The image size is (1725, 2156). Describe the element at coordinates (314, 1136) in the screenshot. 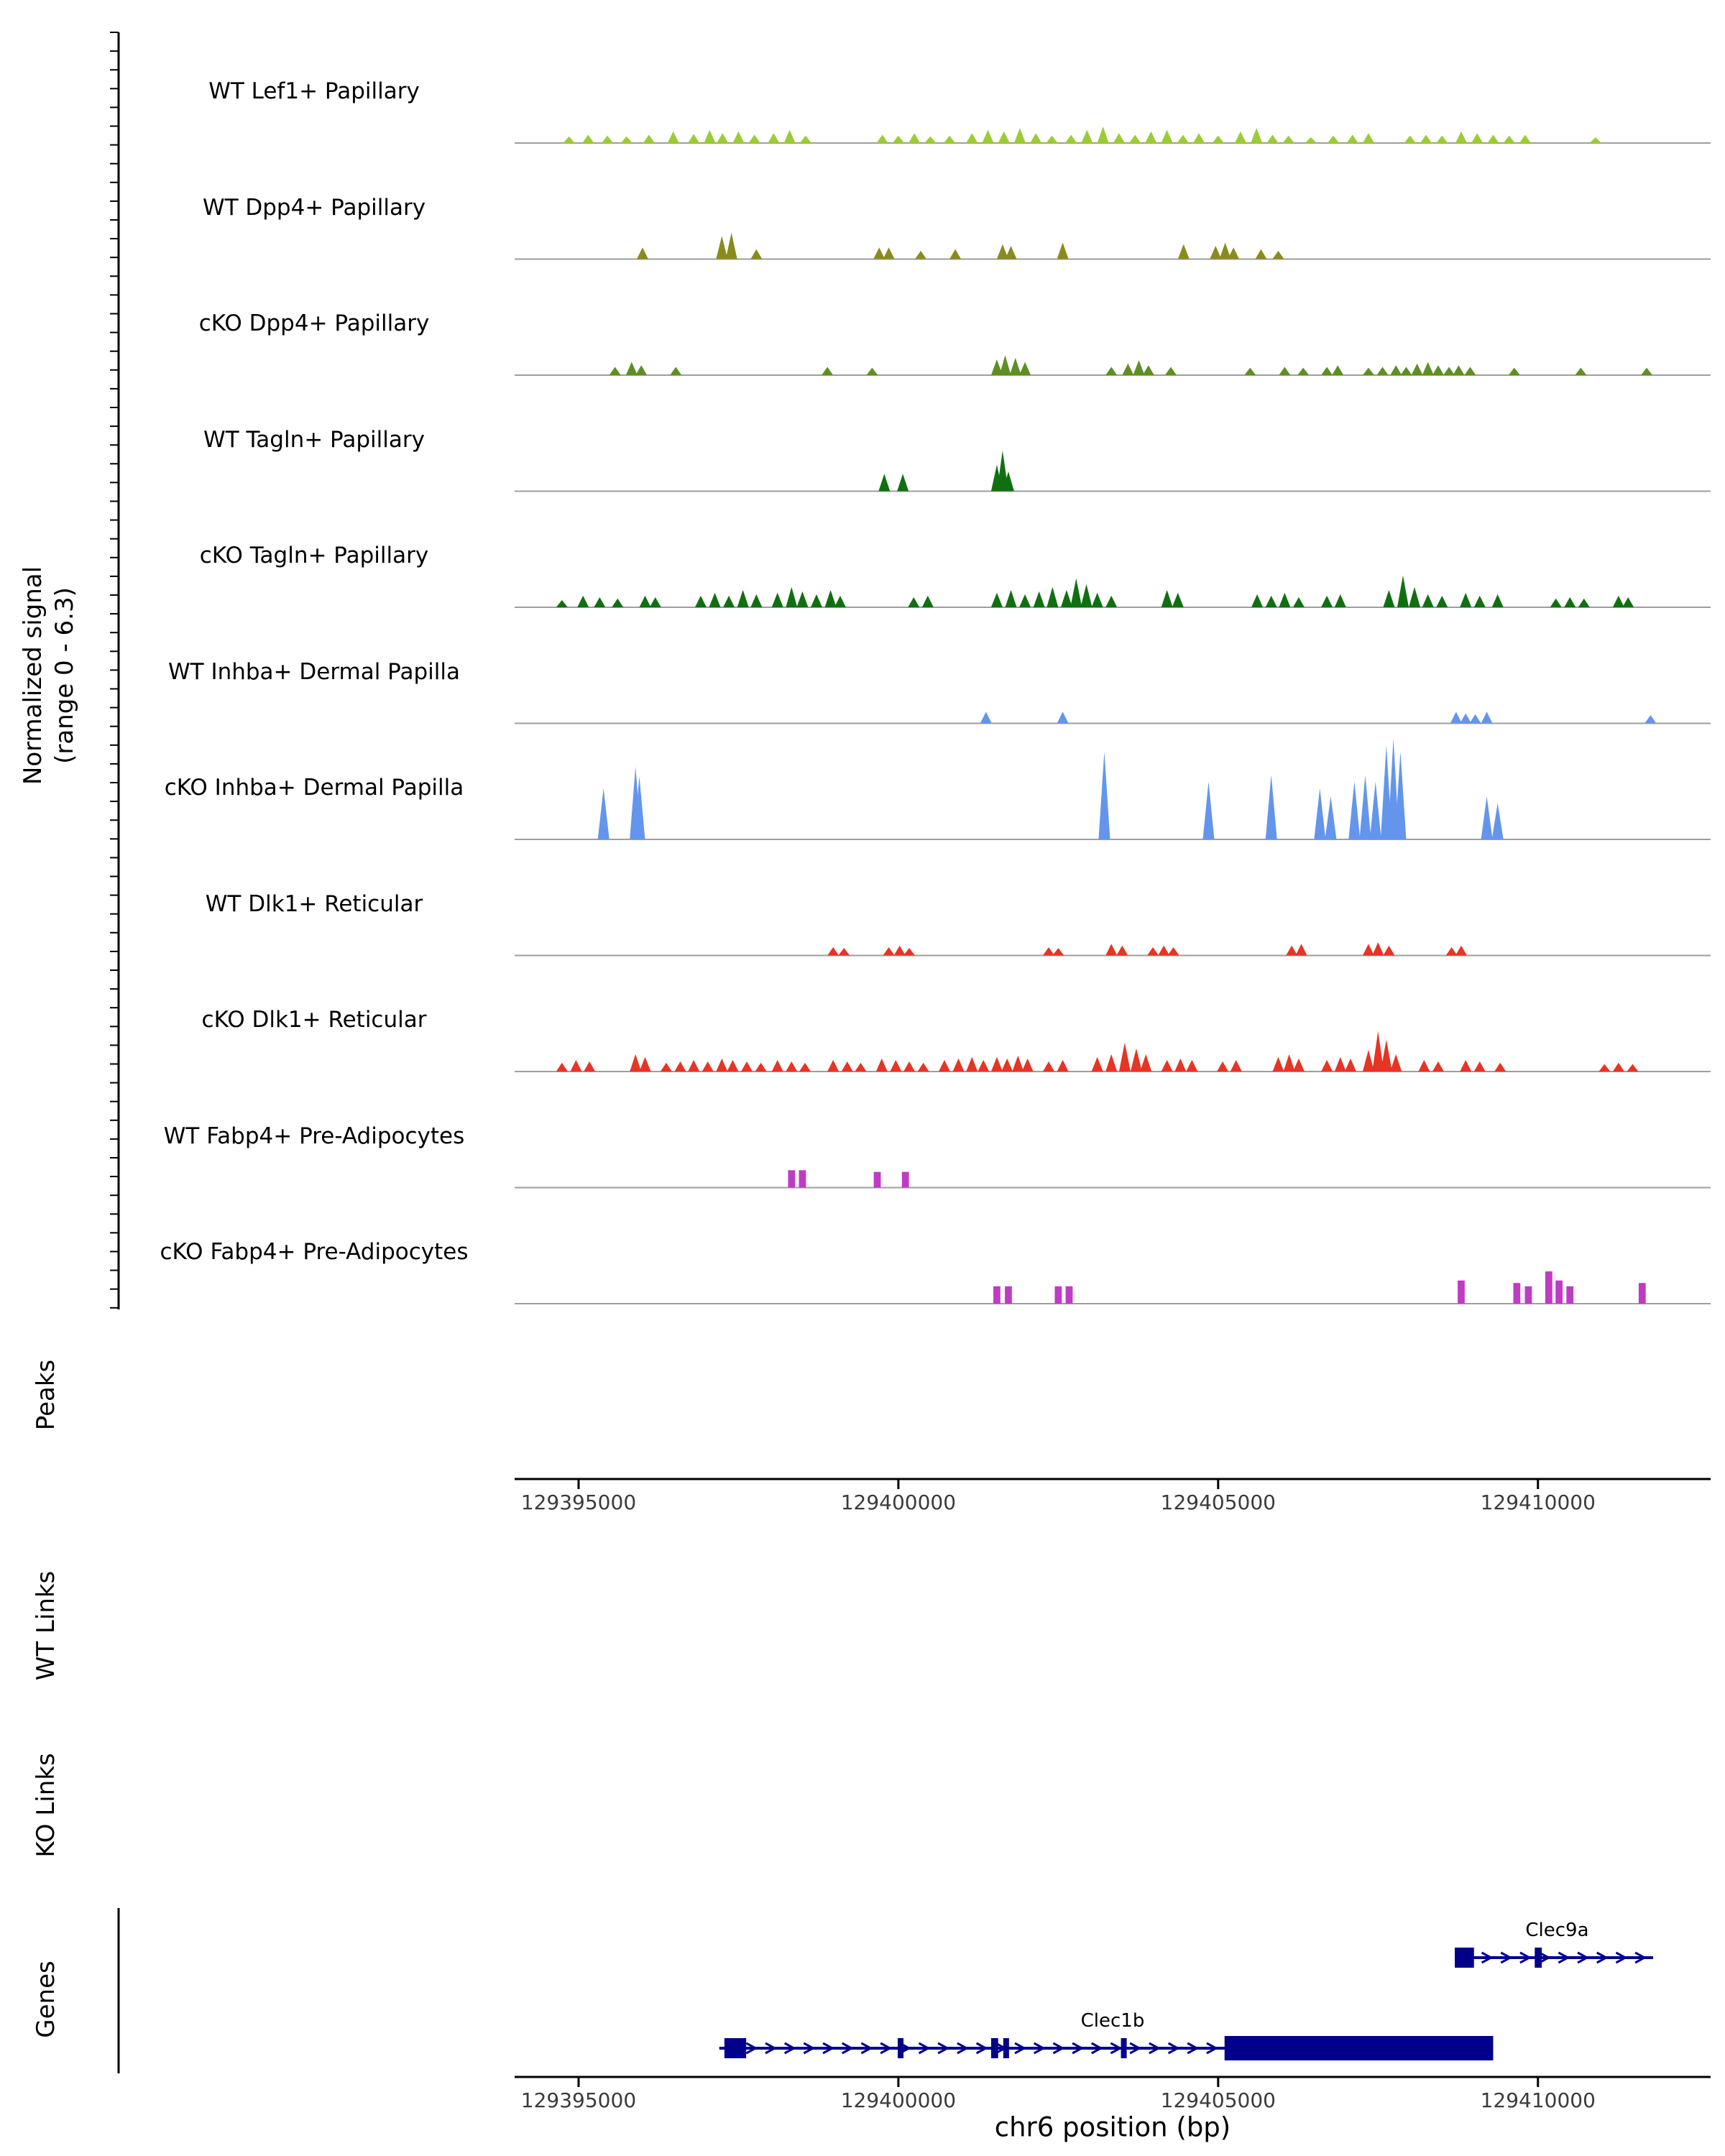

I see `track-label-9: WT Fabp4+ Pre-Adipocytes` at that location.